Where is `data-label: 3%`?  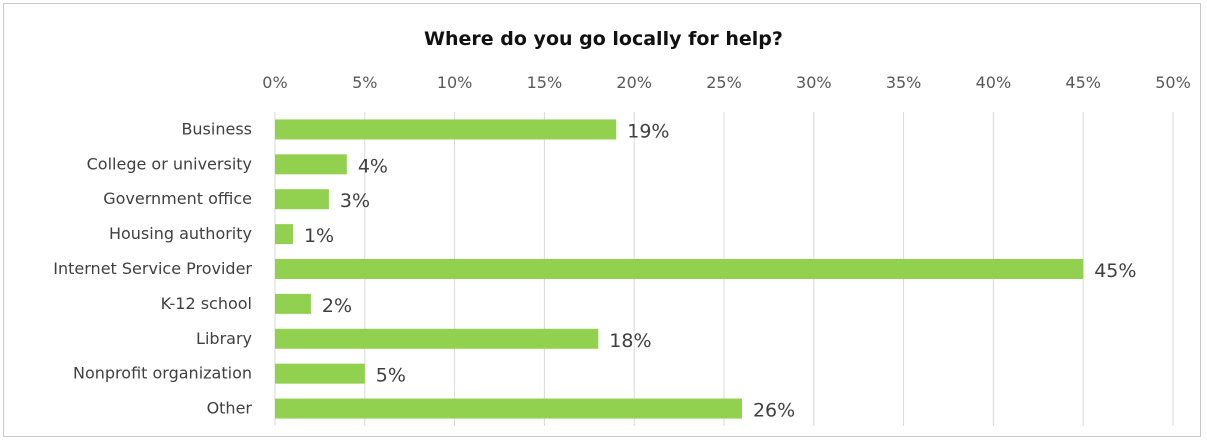
data-label: 3% is located at coordinates (355, 201).